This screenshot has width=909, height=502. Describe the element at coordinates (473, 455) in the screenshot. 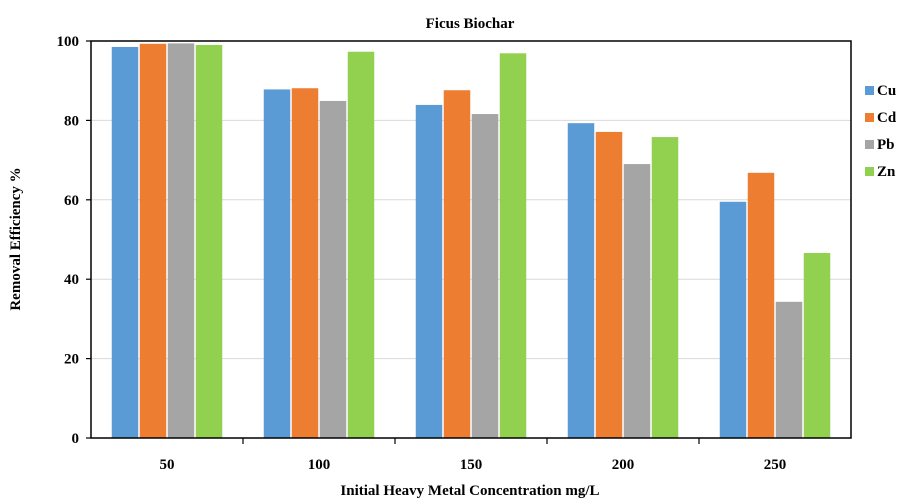

I see `x-axis-ticks: 50 100 150 200 250` at that location.